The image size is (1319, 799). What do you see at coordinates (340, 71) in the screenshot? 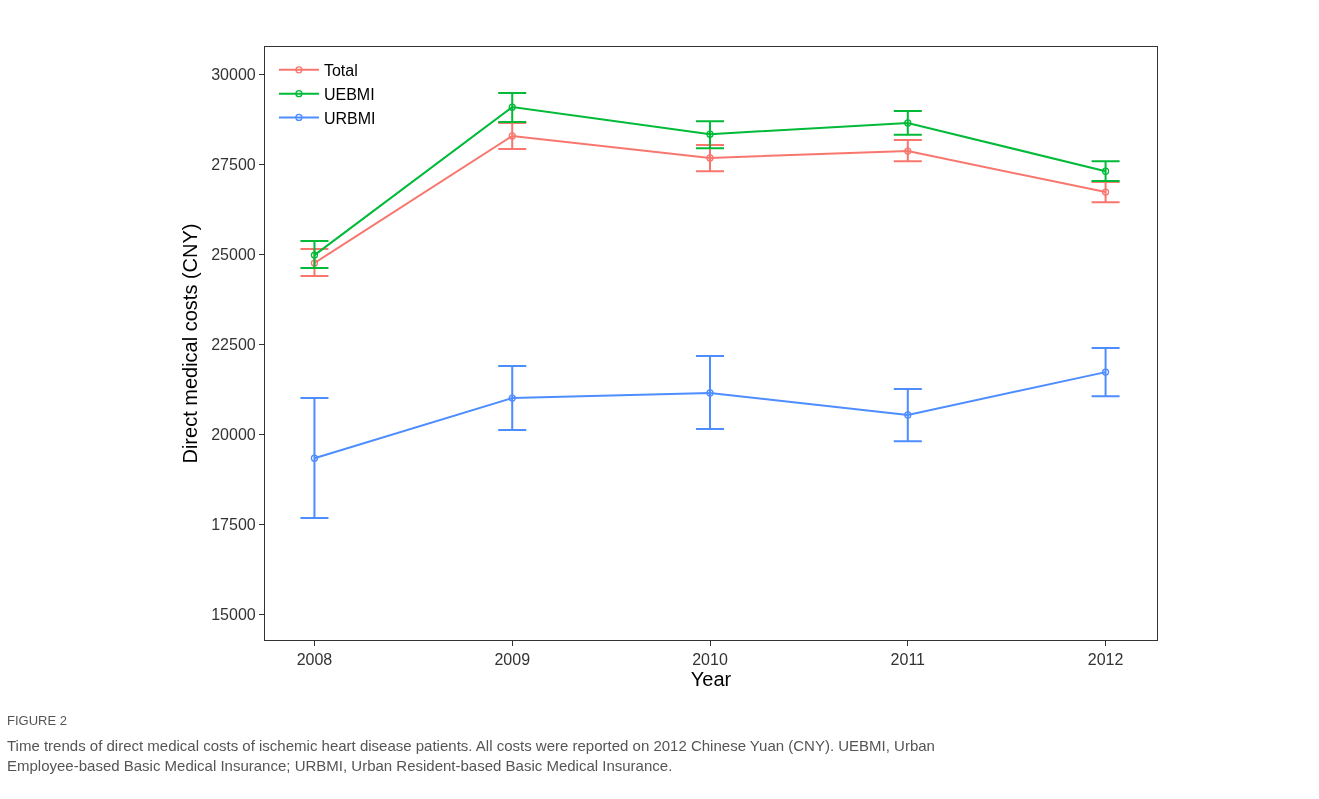
I see `legend-label: Total` at bounding box center [340, 71].